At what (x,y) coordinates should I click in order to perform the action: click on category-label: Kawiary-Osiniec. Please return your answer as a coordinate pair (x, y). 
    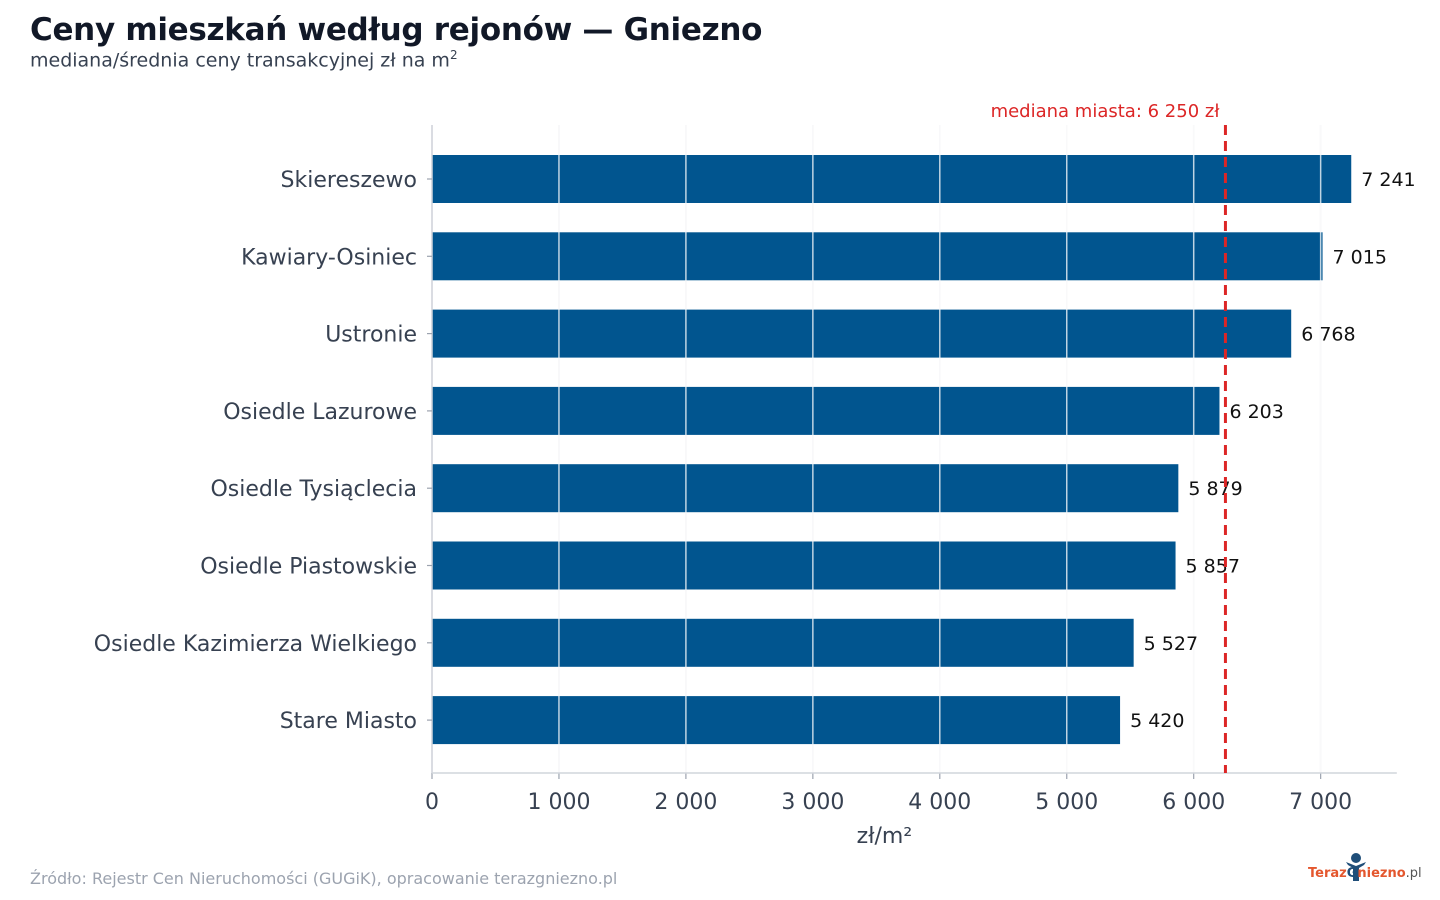
    Looking at the image, I should click on (329, 257).